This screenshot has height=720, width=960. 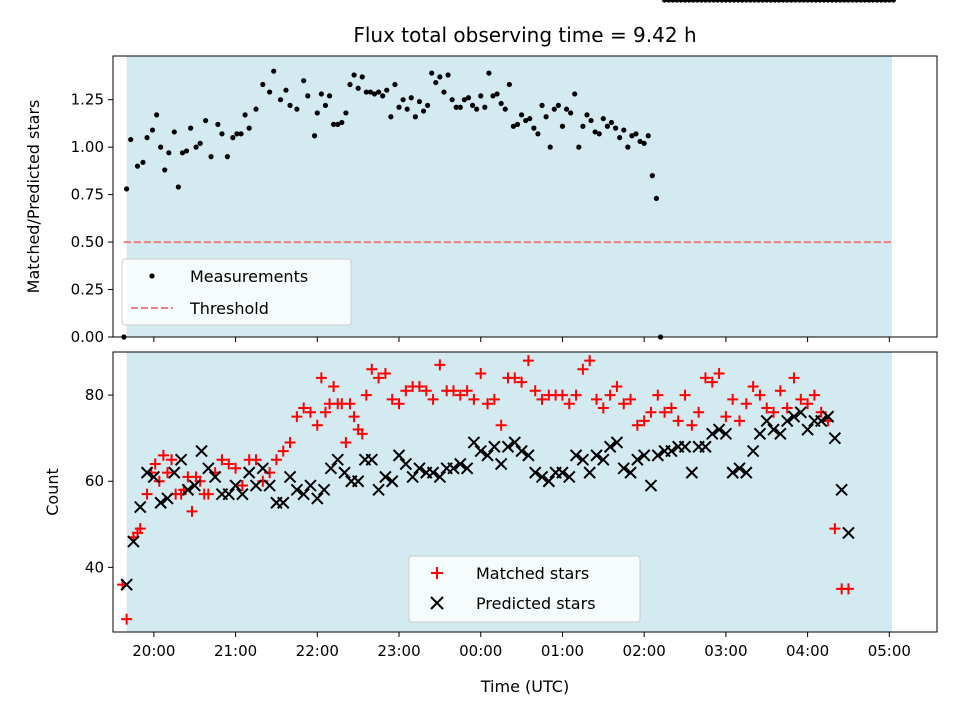 What do you see at coordinates (236, 292) in the screenshot?
I see `top-legend-box` at bounding box center [236, 292].